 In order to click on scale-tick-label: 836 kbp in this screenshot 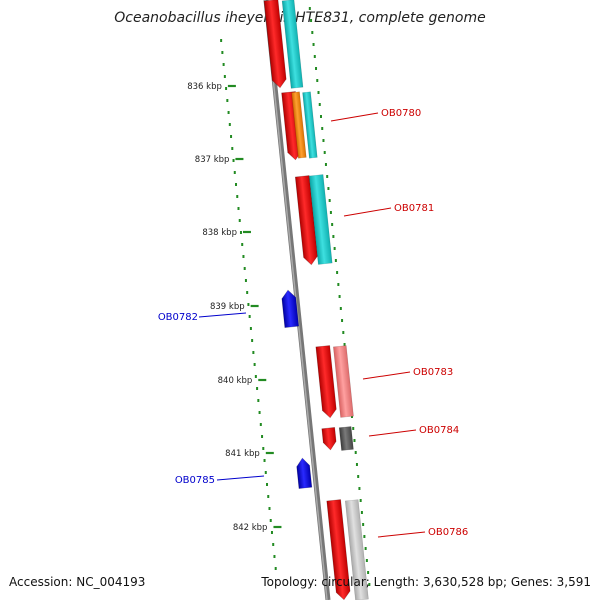, I will do `click(204, 87)`.